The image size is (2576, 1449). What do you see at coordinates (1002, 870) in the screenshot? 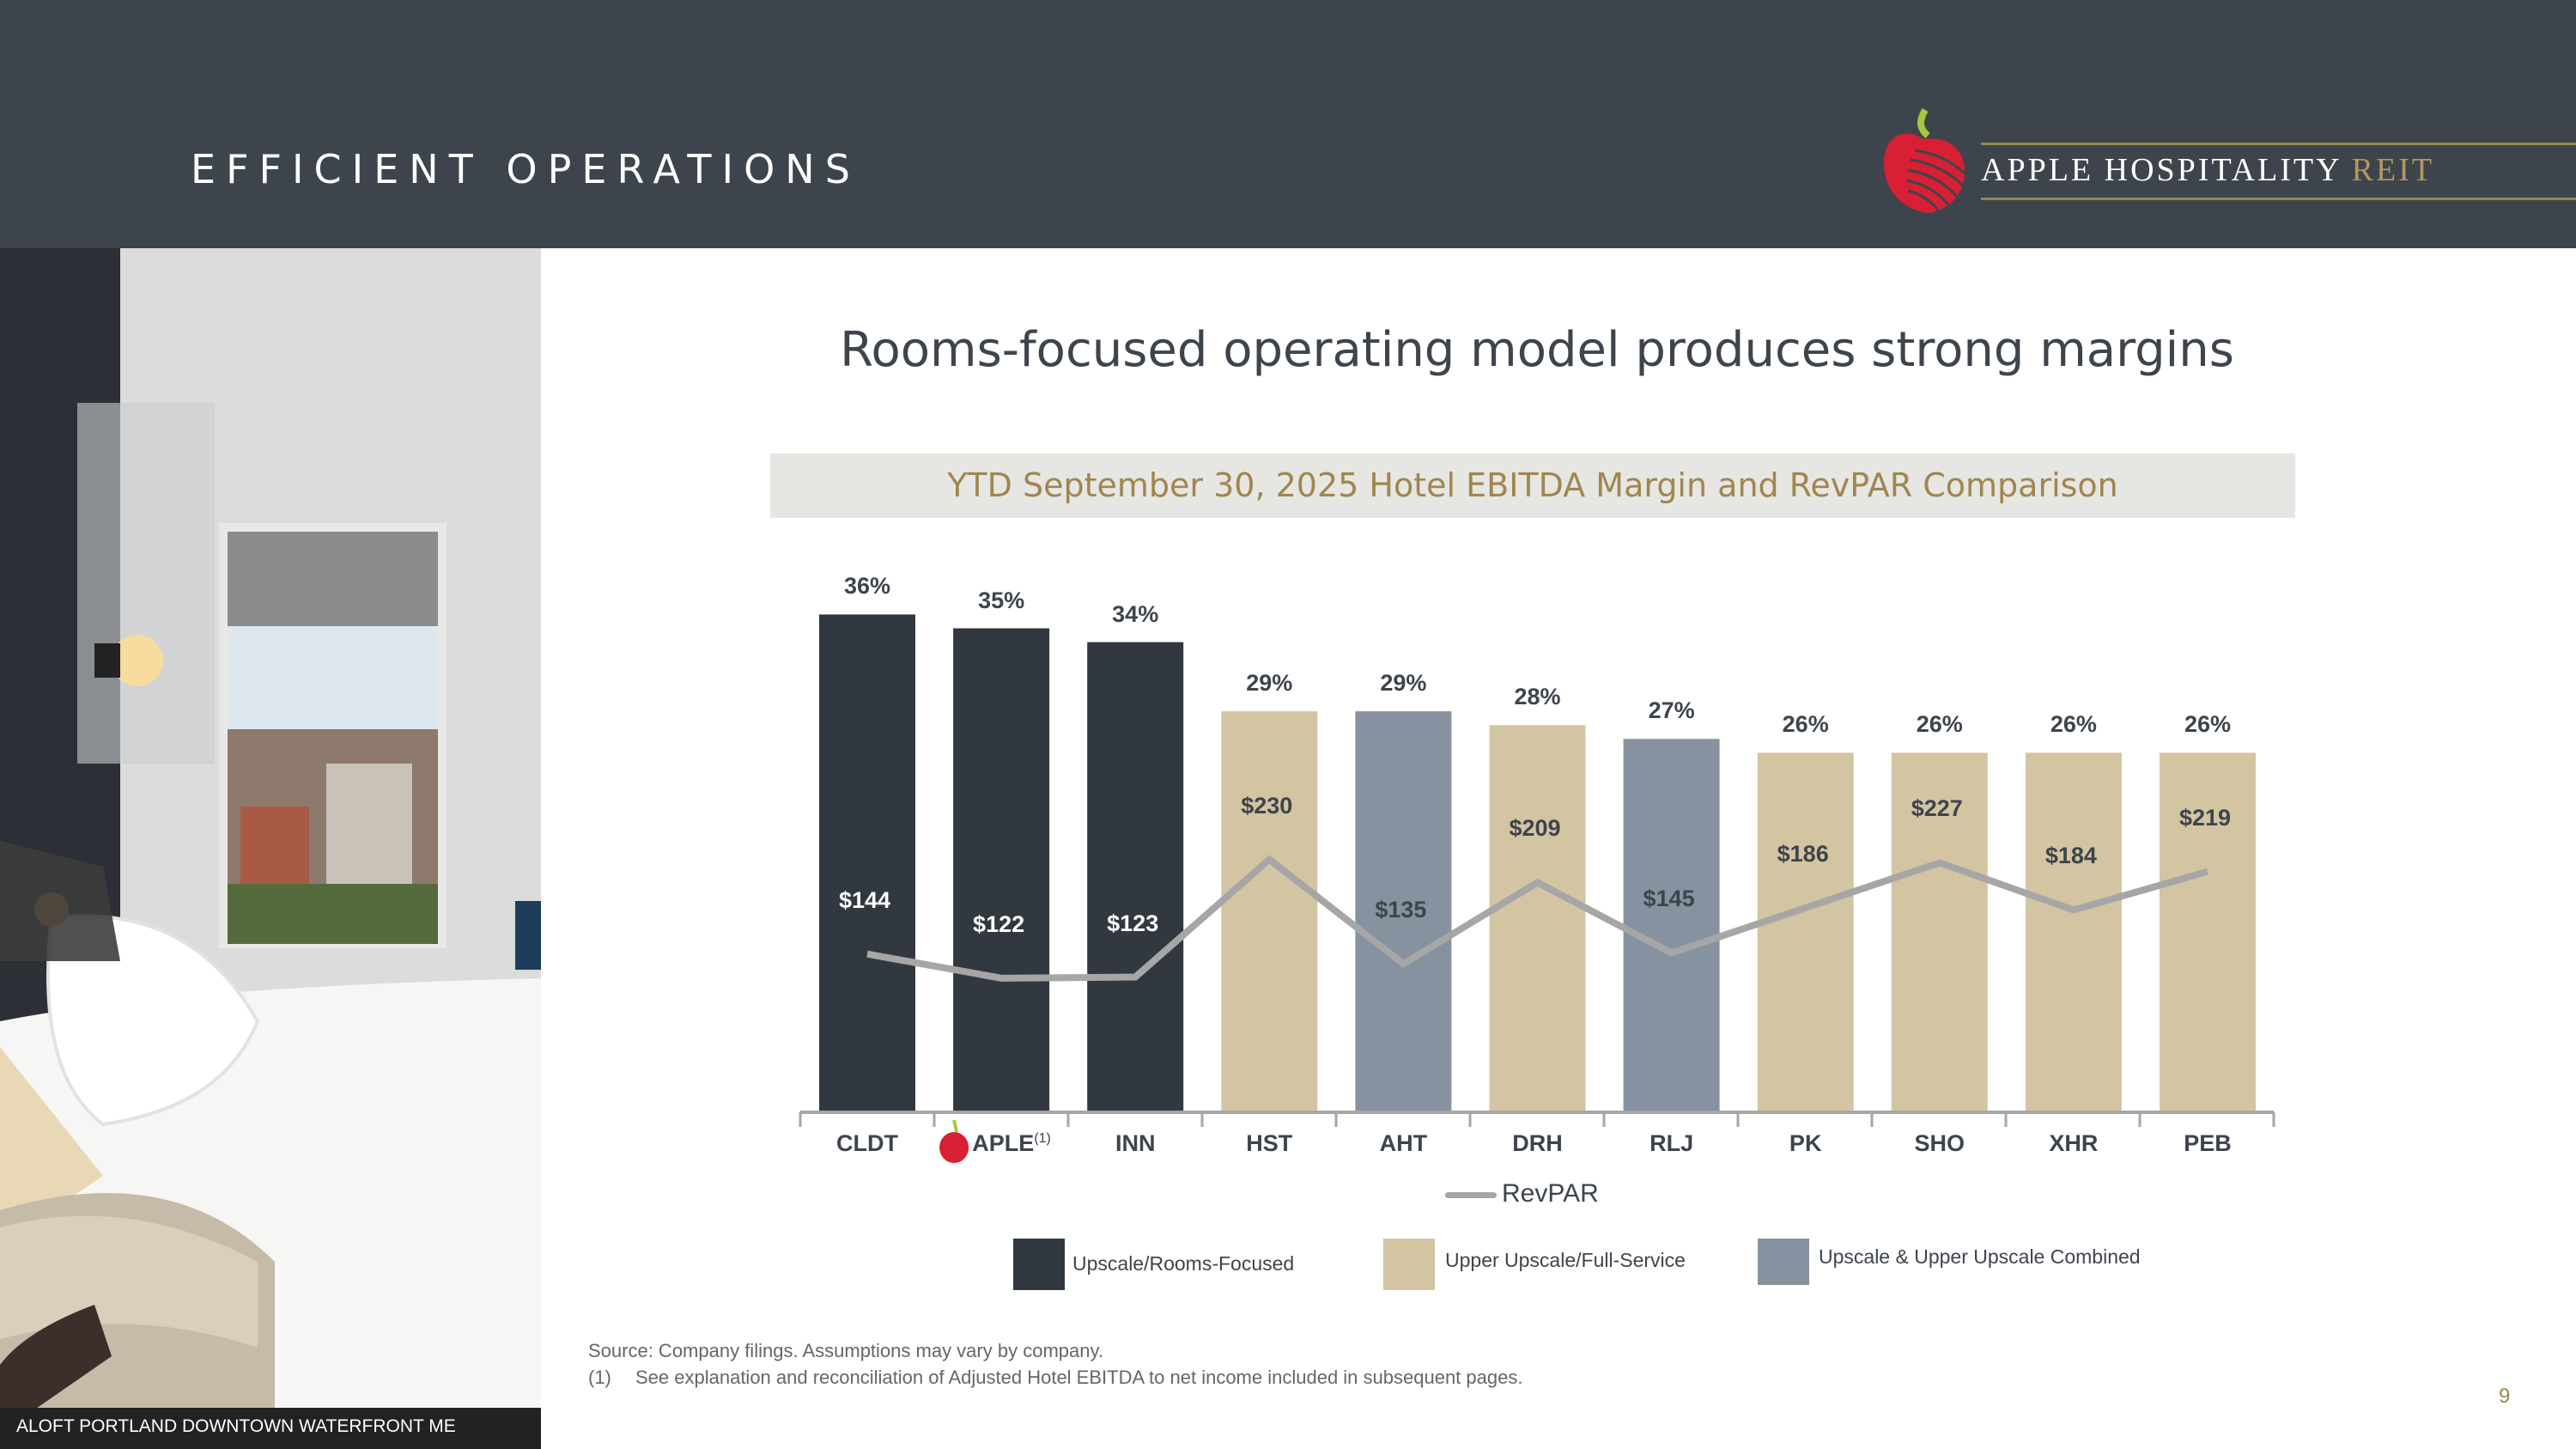
I see `bar-aple` at bounding box center [1002, 870].